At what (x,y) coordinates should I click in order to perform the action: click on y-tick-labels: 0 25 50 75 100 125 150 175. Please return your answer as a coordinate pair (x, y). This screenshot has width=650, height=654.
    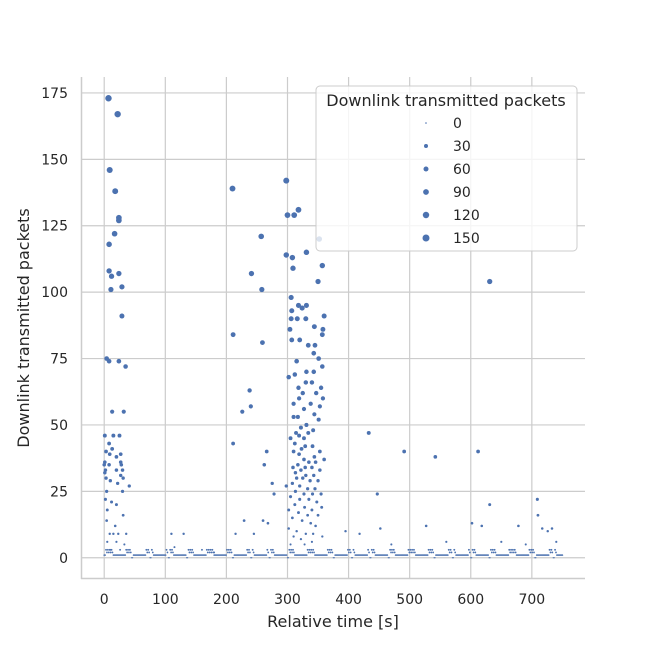
    Looking at the image, I should click on (54, 326).